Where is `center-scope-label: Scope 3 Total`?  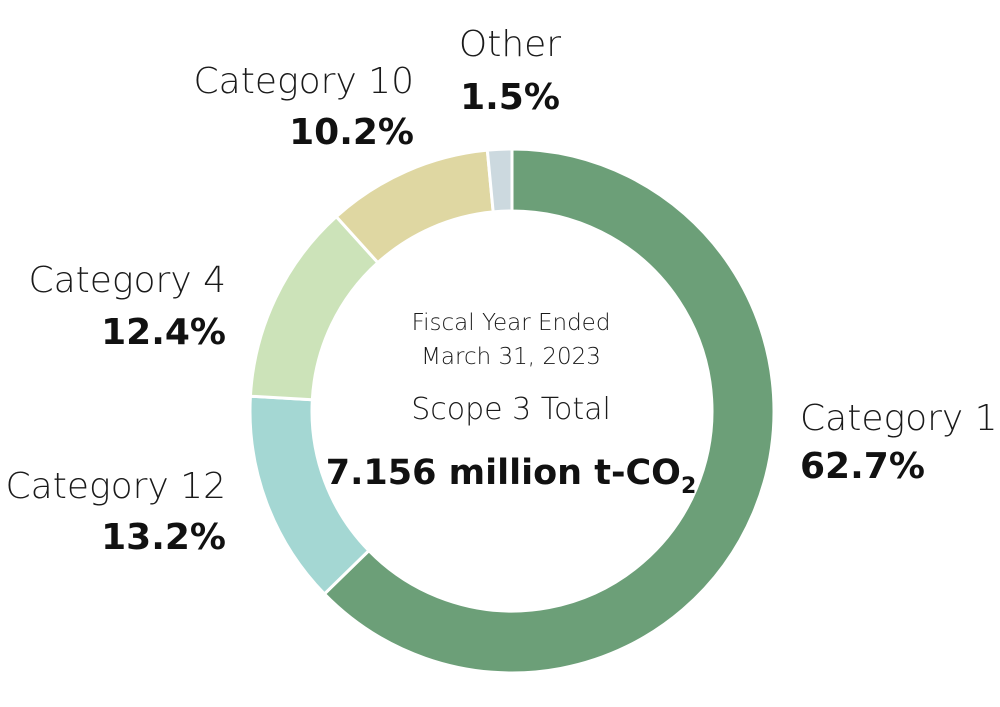
center-scope-label: Scope 3 Total is located at coordinates (511, 409).